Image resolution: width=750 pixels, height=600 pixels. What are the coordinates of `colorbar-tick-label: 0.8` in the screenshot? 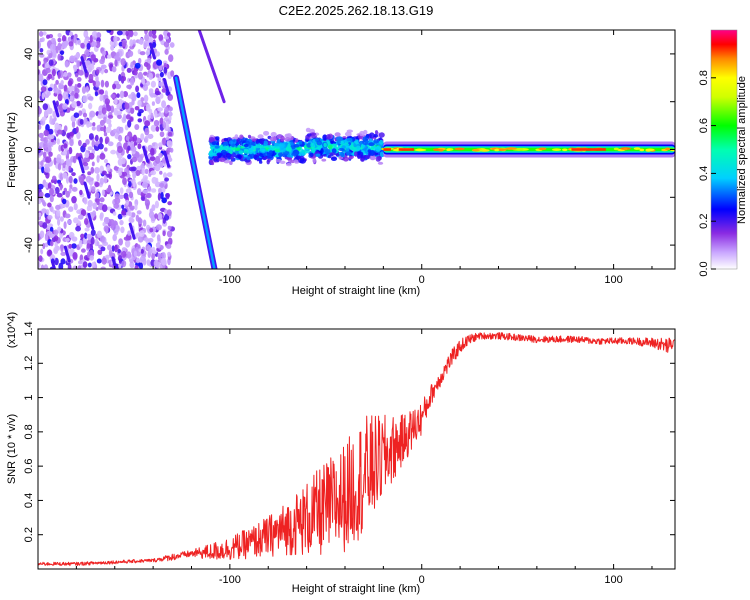 It's located at (704, 77).